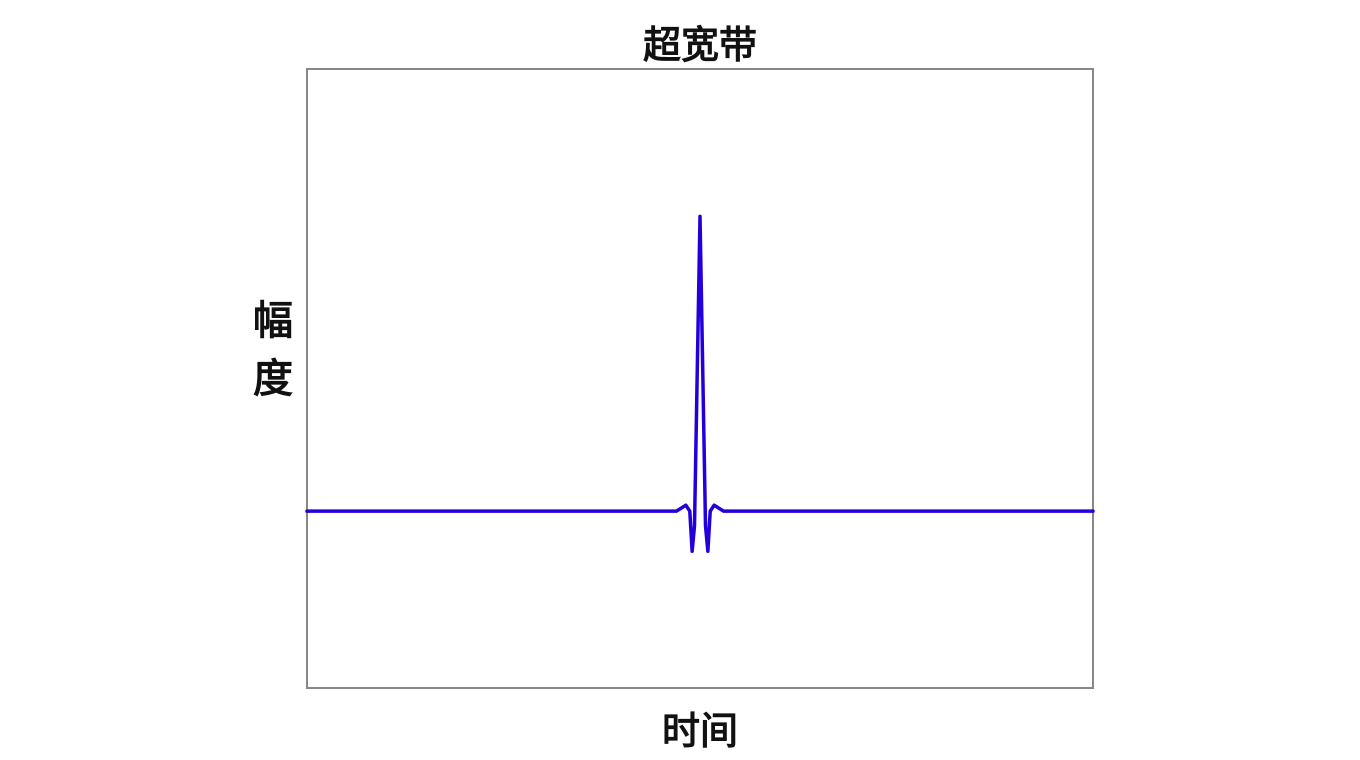 This screenshot has width=1360, height=760. What do you see at coordinates (273, 350) in the screenshot?
I see `y-axis-label: 幅度` at bounding box center [273, 350].